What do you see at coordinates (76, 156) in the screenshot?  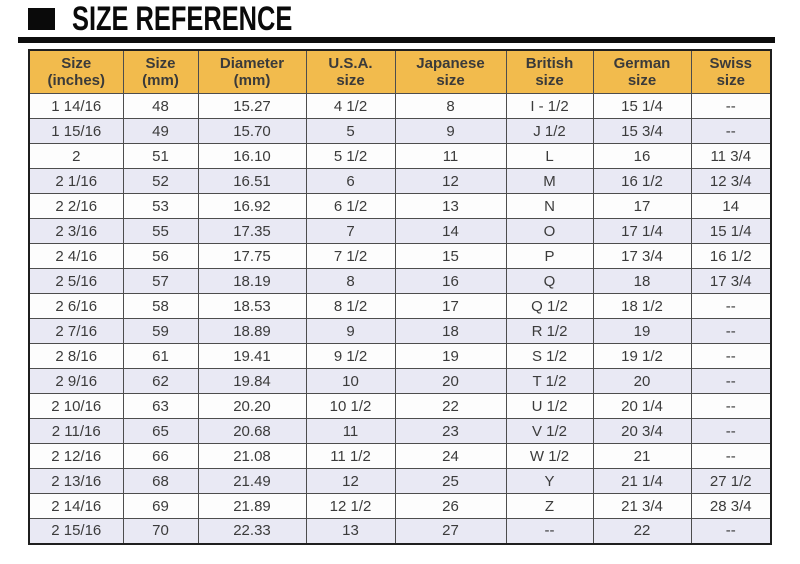 I see `table-cell: 2` at bounding box center [76, 156].